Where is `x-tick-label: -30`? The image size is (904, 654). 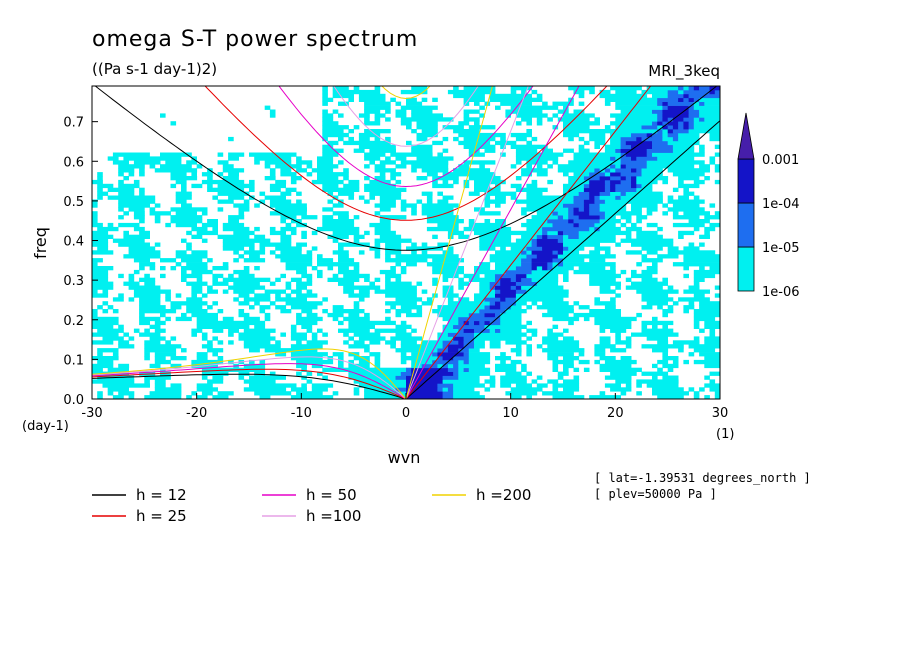 x-tick-label: -30 is located at coordinates (91, 413).